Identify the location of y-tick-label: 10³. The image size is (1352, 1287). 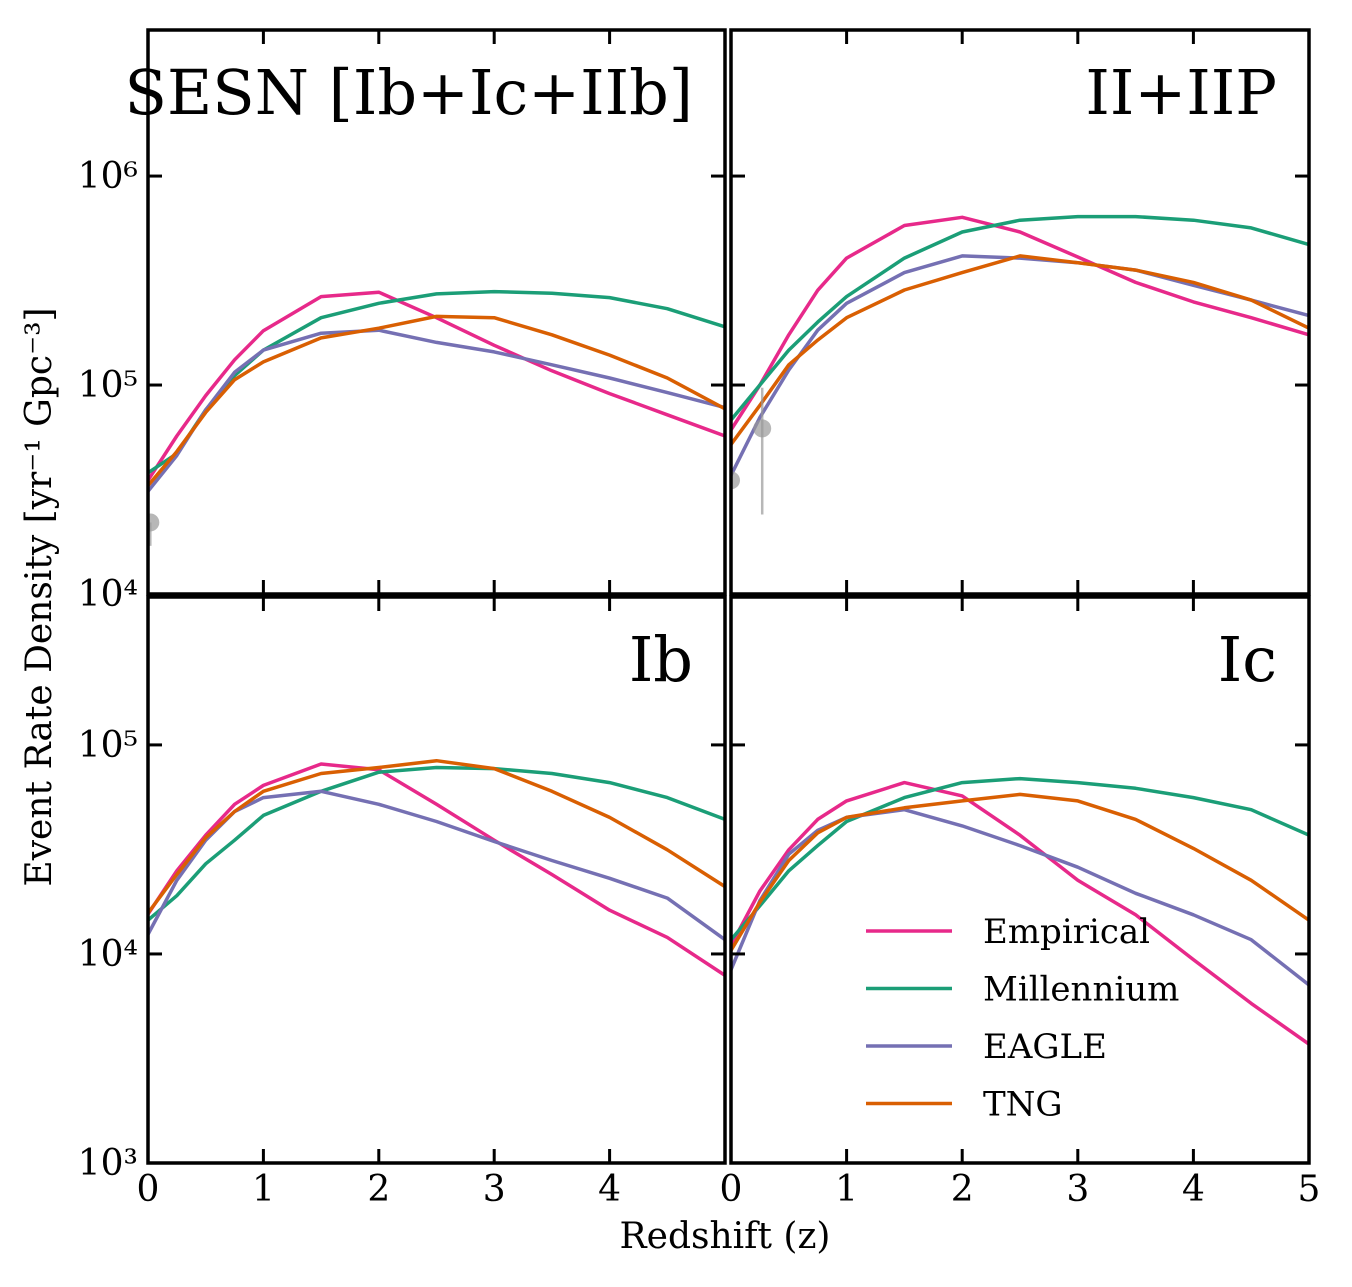
(108, 1163).